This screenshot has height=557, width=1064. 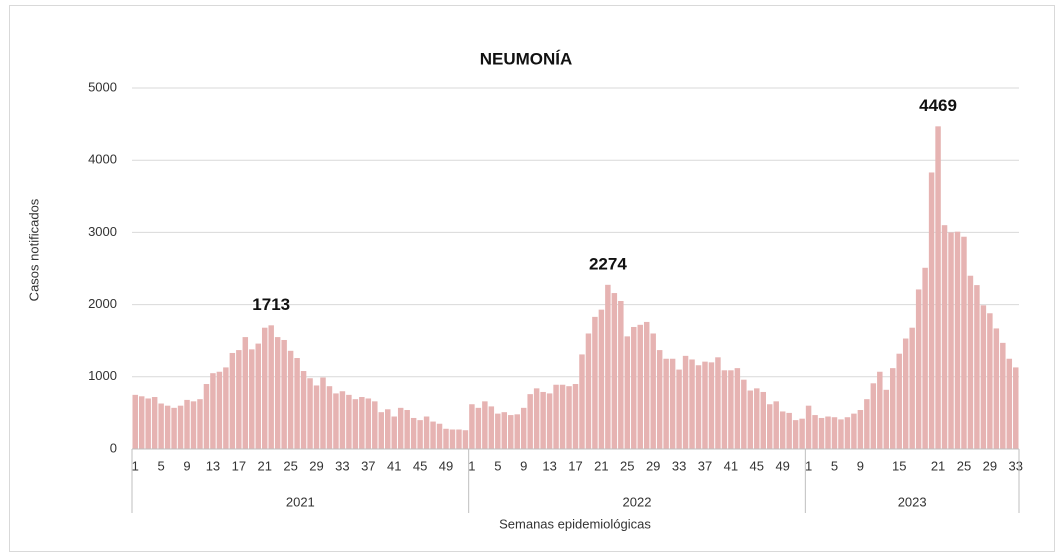 I want to click on y-tick-label: 5000, so click(x=102, y=86).